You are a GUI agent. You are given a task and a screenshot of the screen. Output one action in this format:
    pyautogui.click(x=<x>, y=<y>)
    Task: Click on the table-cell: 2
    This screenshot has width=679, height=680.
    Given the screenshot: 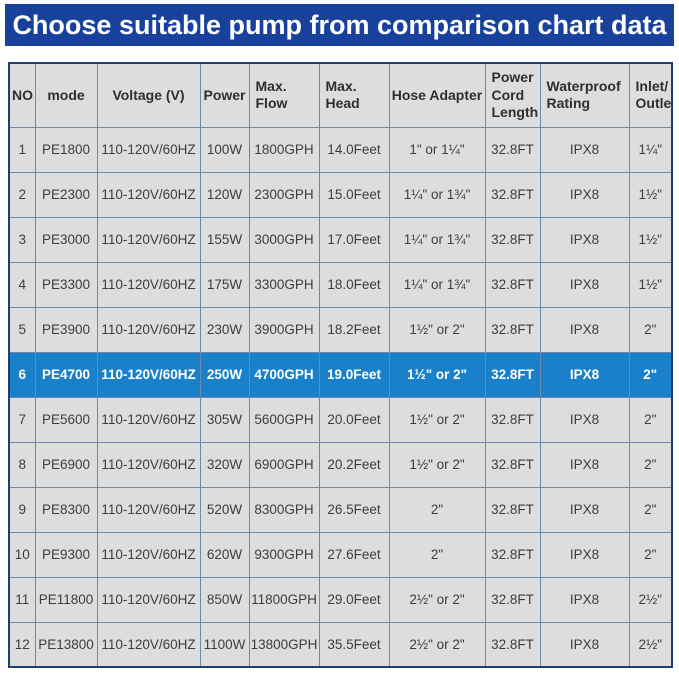 What is the action you would take?
    pyautogui.click(x=22, y=194)
    